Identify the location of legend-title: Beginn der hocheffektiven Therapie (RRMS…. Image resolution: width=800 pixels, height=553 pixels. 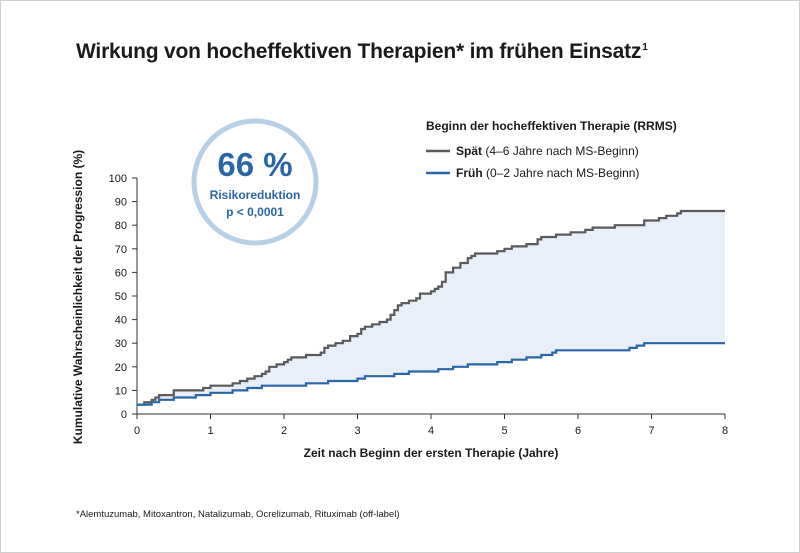
(551, 126).